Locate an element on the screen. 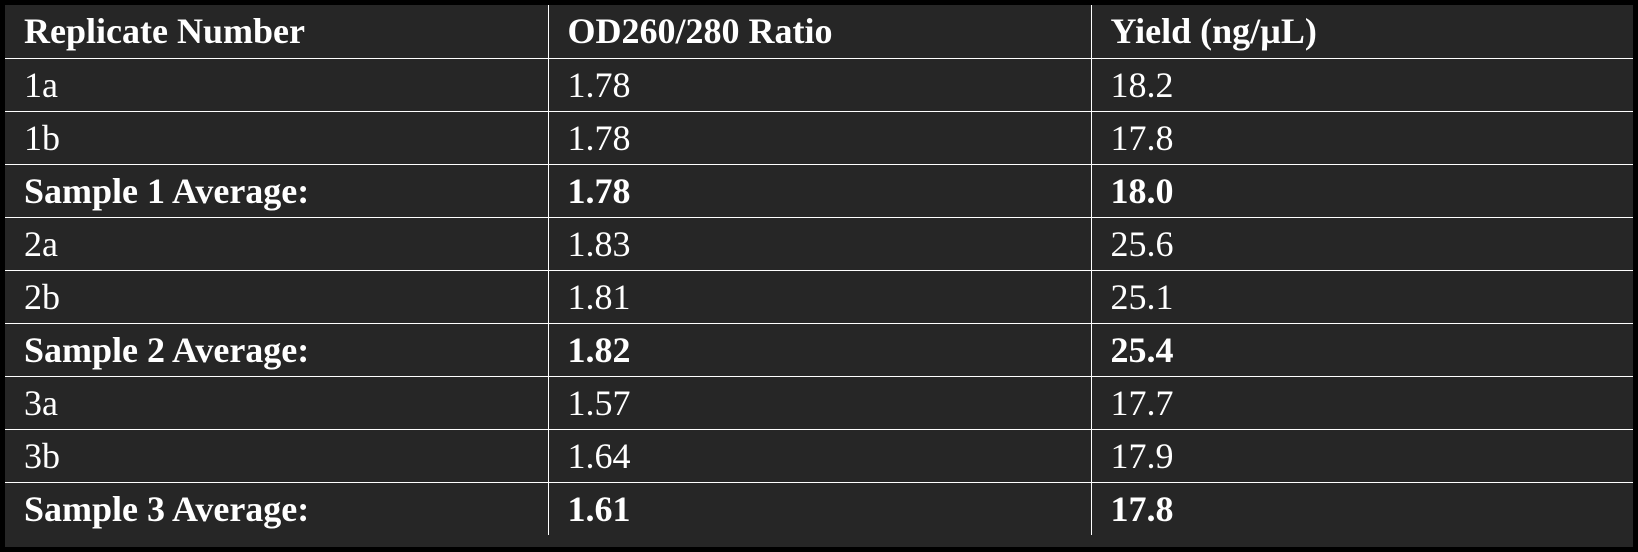 The height and width of the screenshot is (552, 1638). header-od-ratio: OD260/280 Ratio is located at coordinates (819, 32).